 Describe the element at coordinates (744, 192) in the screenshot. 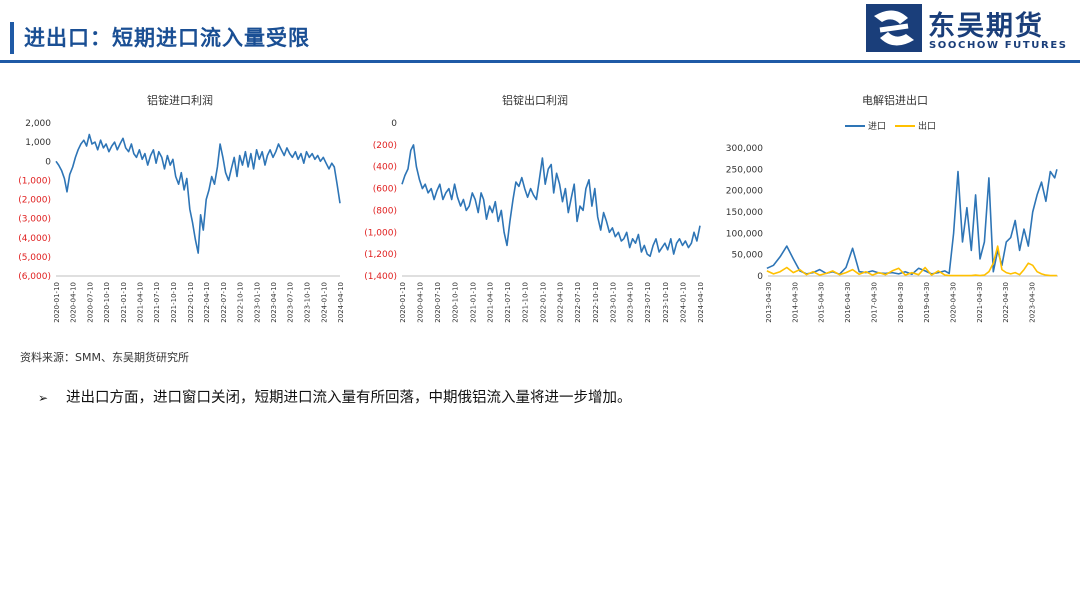

I see `y-tick-label: 200,000` at that location.